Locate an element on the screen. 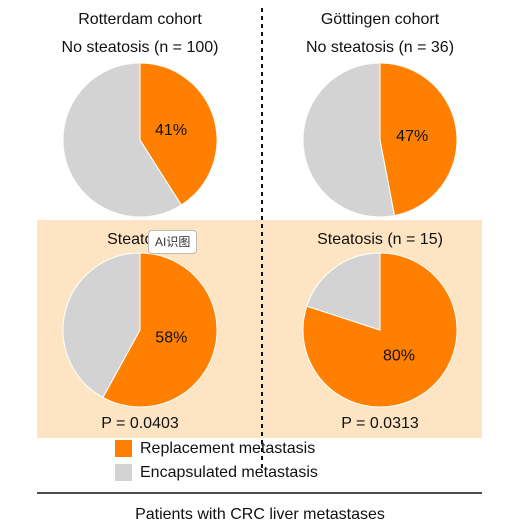 This screenshot has height=525, width=509. pie-title: No steatosis (n = 36) is located at coordinates (380, 47).